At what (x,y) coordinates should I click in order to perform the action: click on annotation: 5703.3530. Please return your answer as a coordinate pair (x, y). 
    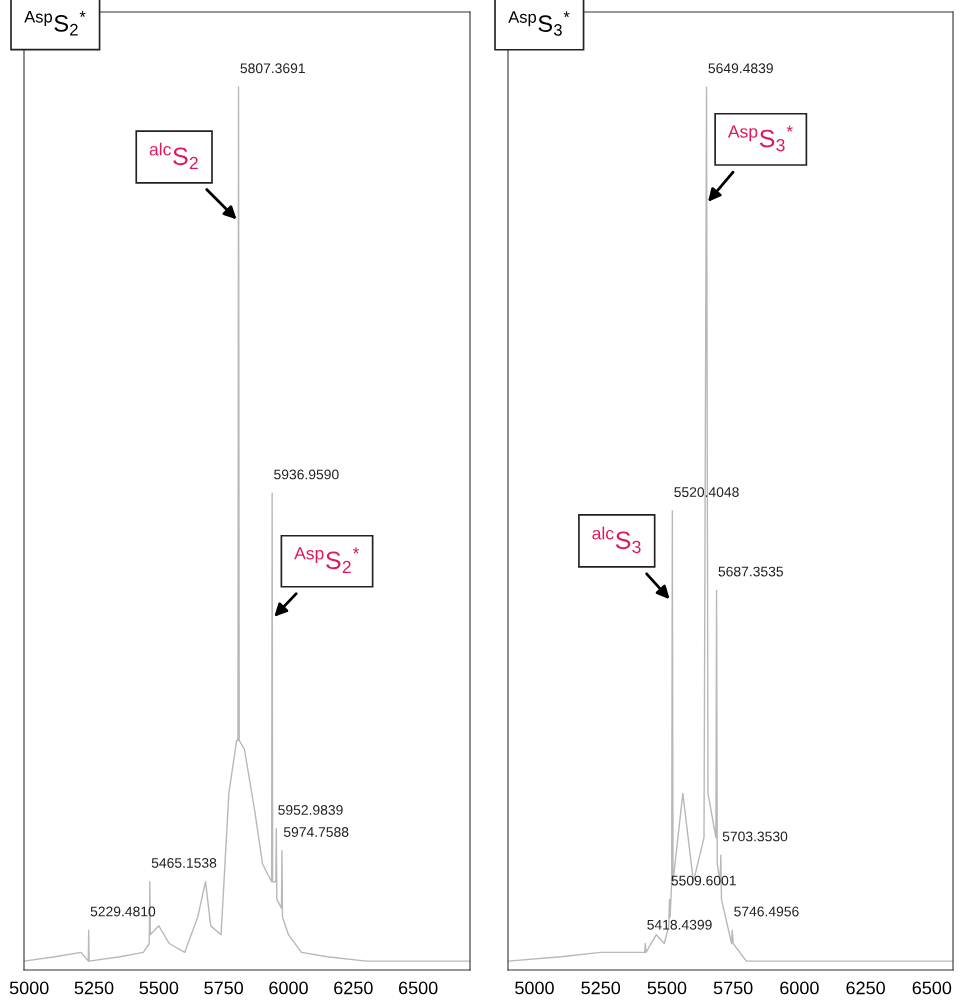
    Looking at the image, I should click on (755, 836).